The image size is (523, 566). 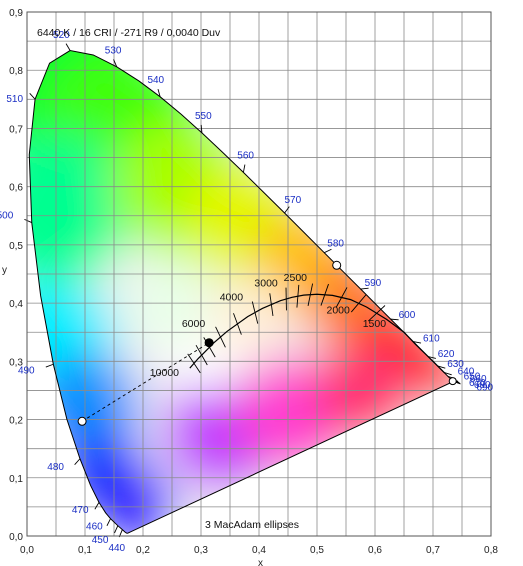 What do you see at coordinates (16, 537) in the screenshot?
I see `y-tick-label: 0,0` at bounding box center [16, 537].